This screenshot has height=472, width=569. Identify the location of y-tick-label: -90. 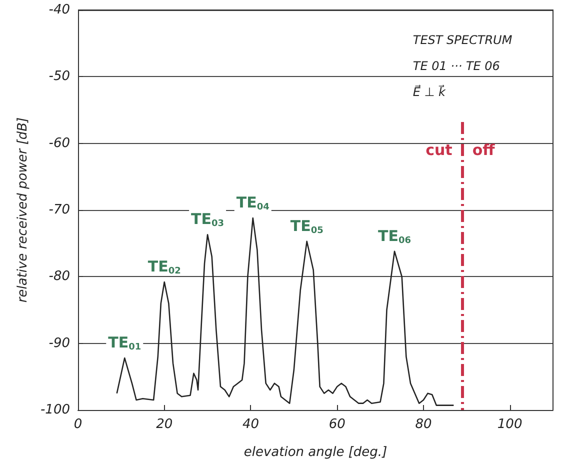
(59, 343).